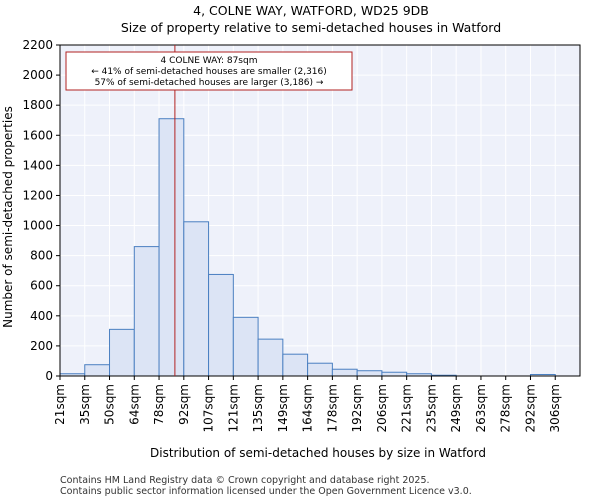 The height and width of the screenshot is (500, 600). Describe the element at coordinates (184, 404) in the screenshot. I see `x-tick-label: 92sqm` at that location.